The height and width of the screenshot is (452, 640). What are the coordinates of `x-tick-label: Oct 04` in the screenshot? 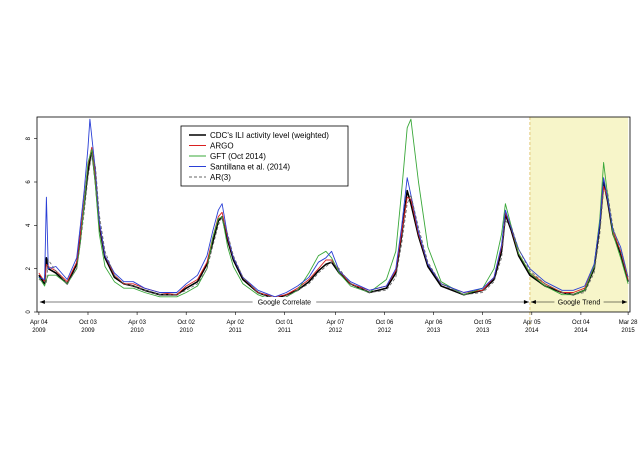 It's located at (581, 323).